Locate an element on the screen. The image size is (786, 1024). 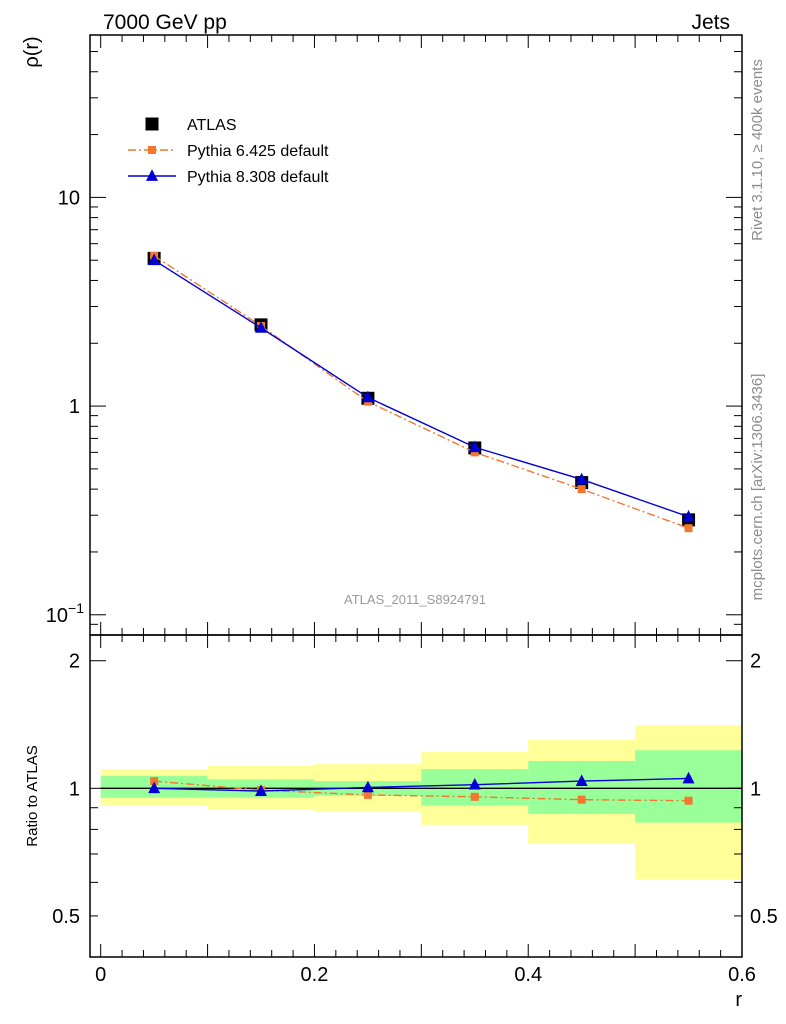
header-left-label: 7000 GeV pp is located at coordinates (165, 22).